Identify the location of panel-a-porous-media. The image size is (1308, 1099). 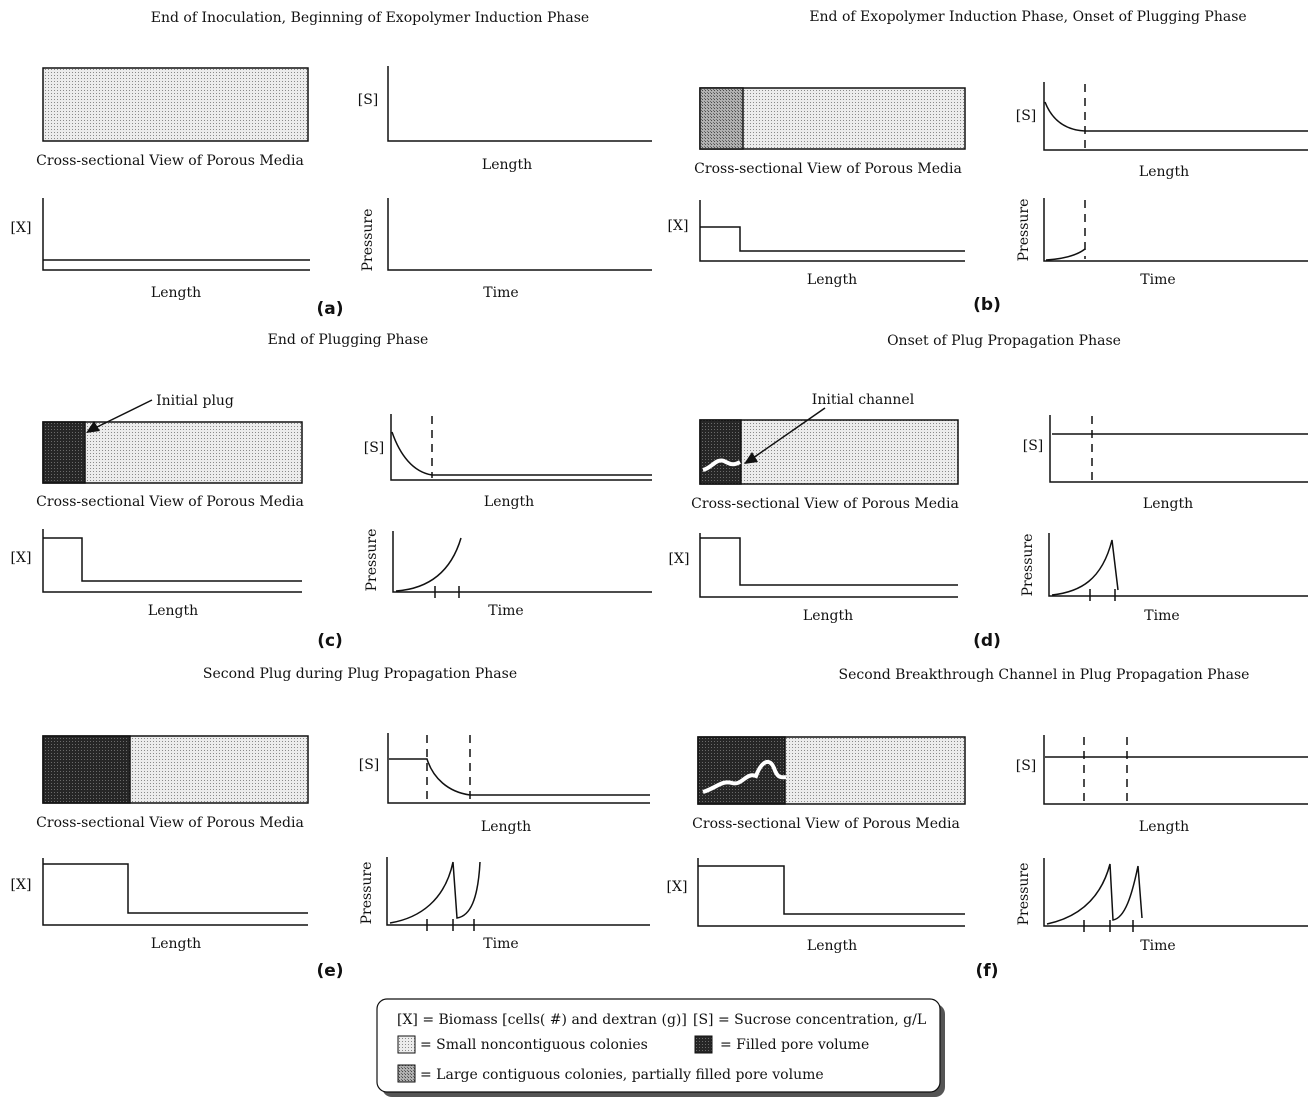
(175, 104).